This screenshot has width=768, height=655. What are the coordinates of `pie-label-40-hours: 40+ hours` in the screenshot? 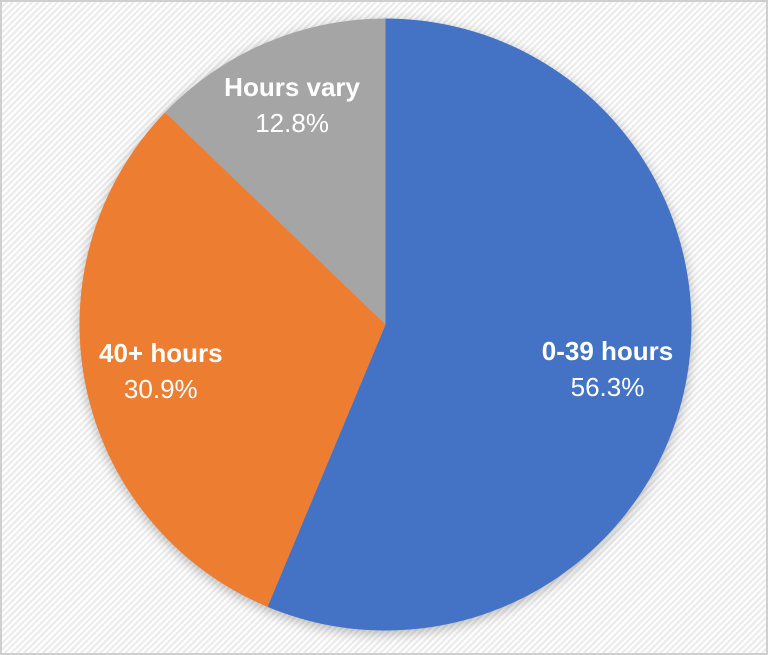 It's located at (161, 353).